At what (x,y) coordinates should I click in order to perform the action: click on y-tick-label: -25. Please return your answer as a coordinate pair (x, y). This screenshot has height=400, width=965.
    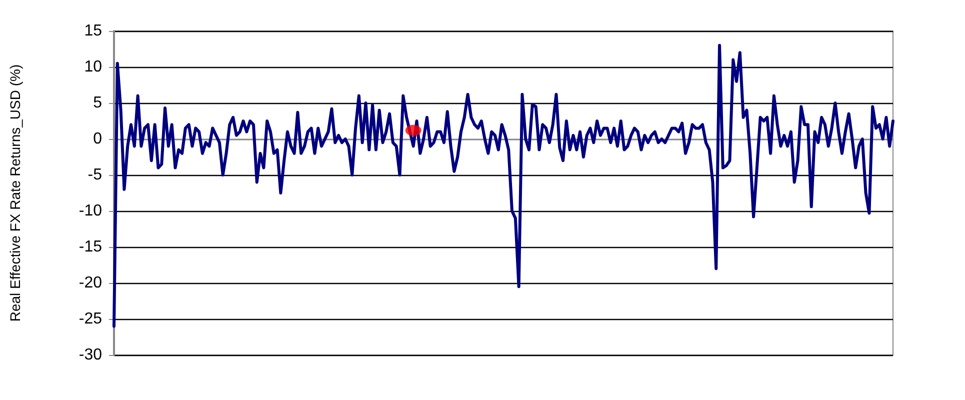
    Looking at the image, I should click on (90, 319).